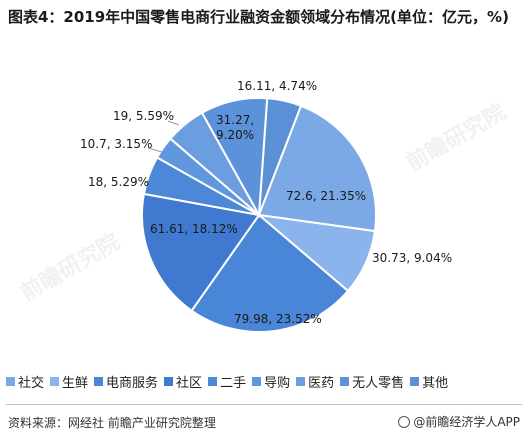 Image resolution: width=528 pixels, height=444 pixels. I want to click on pie-slice-社交, so click(317, 168).